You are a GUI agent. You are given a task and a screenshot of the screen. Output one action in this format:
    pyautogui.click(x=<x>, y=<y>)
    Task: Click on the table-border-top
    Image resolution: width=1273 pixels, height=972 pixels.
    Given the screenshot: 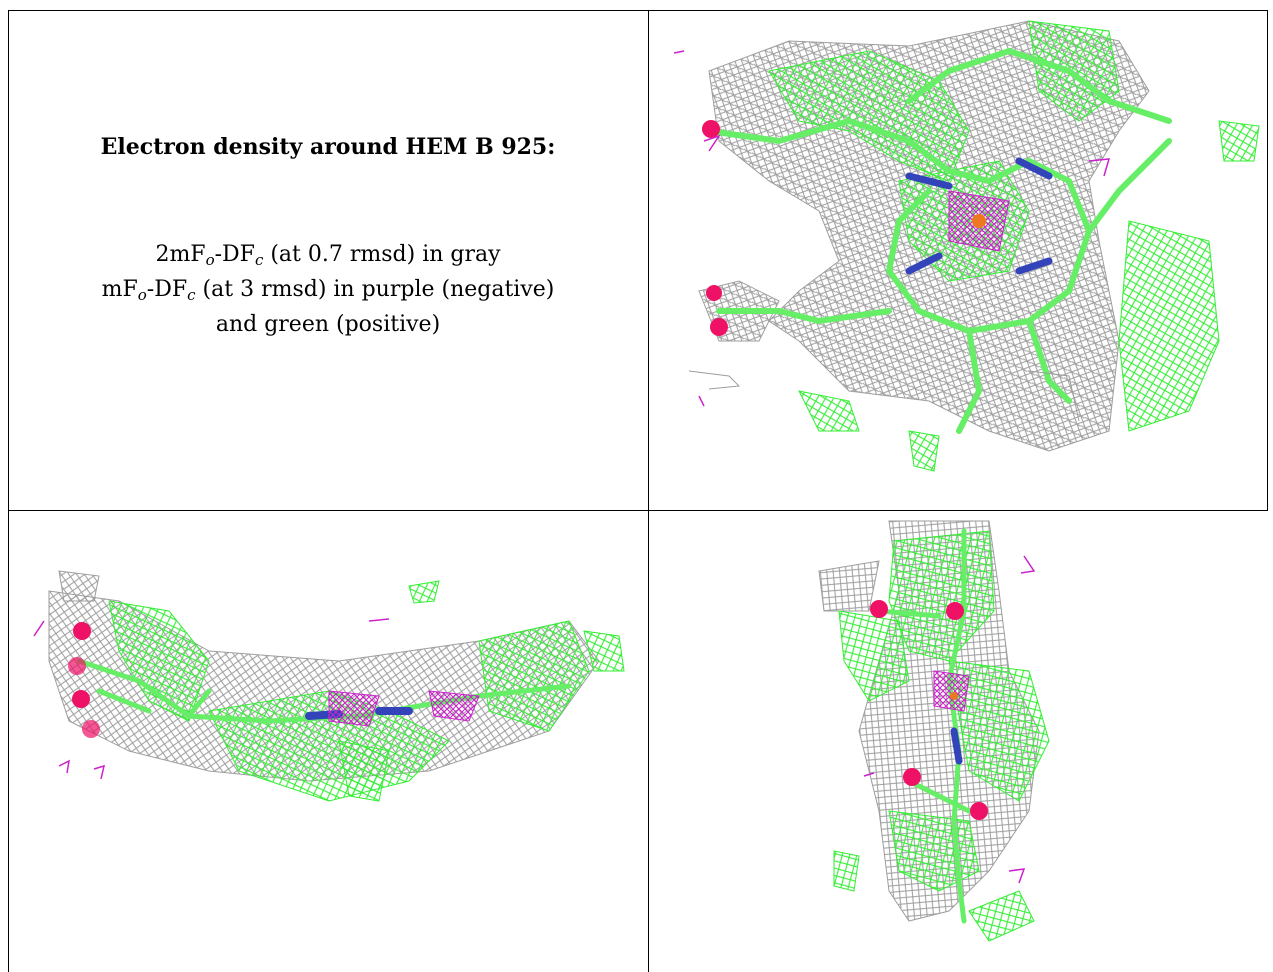 What is the action you would take?
    pyautogui.click(x=638, y=10)
    